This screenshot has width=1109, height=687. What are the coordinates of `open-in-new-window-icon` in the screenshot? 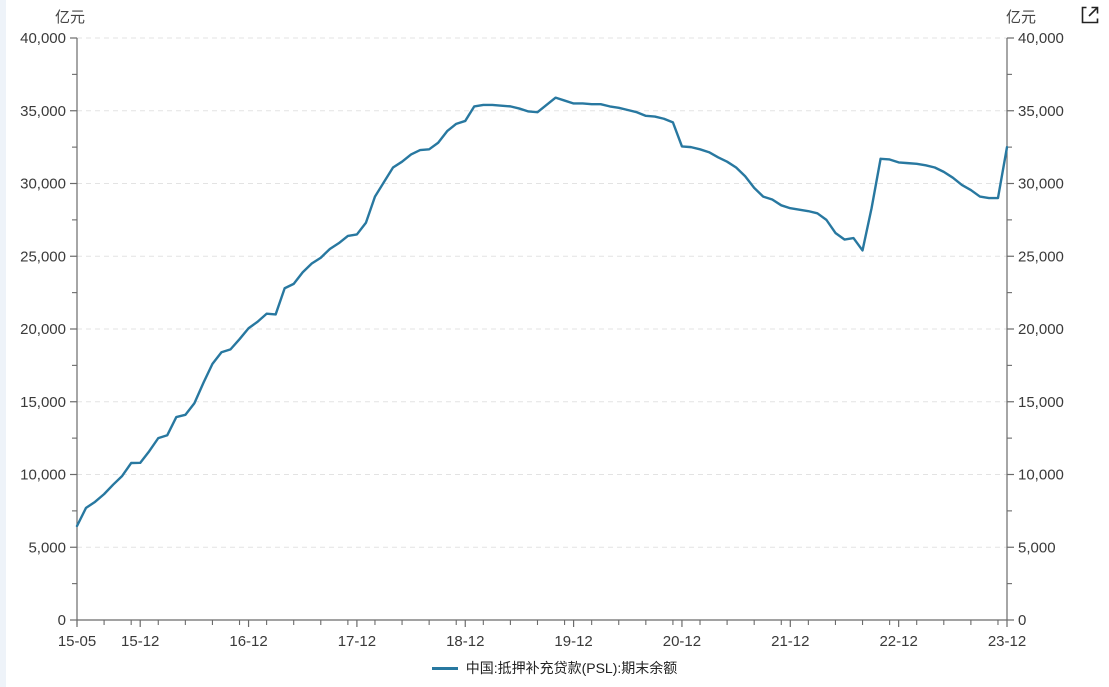 It's located at (1090, 15).